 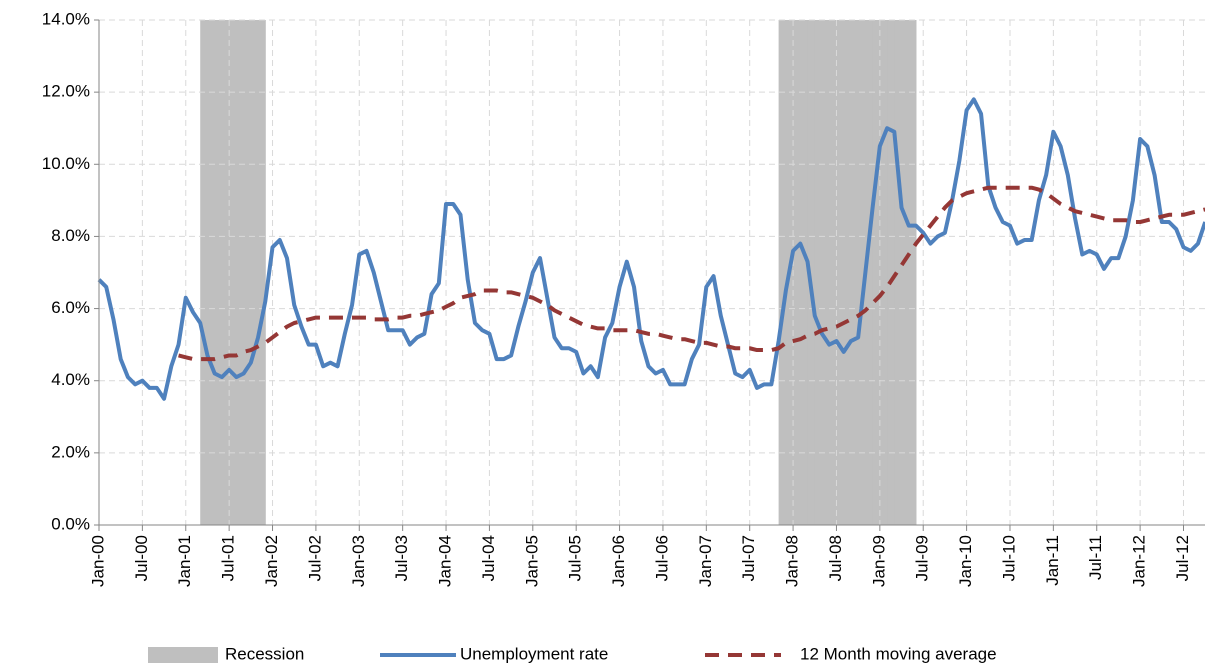 What do you see at coordinates (748, 558) in the screenshot?
I see `x-tick-label: Jul-07` at bounding box center [748, 558].